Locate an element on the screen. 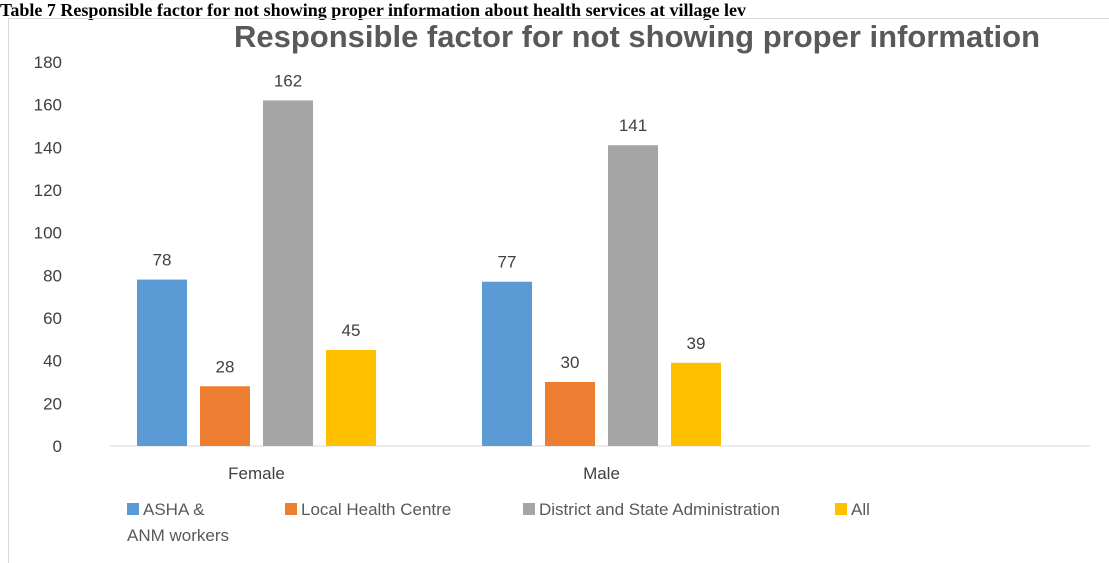 This screenshot has height=563, width=1109. y-axis-ticks: 0 20 40 60 80 100 120 140 160 180 is located at coordinates (48, 254).